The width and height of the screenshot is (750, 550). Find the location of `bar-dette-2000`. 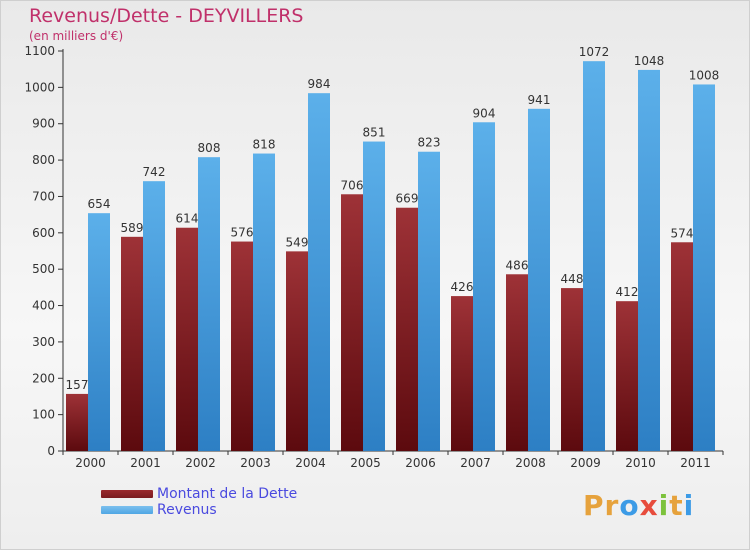

bar-dette-2000 is located at coordinates (77, 422).